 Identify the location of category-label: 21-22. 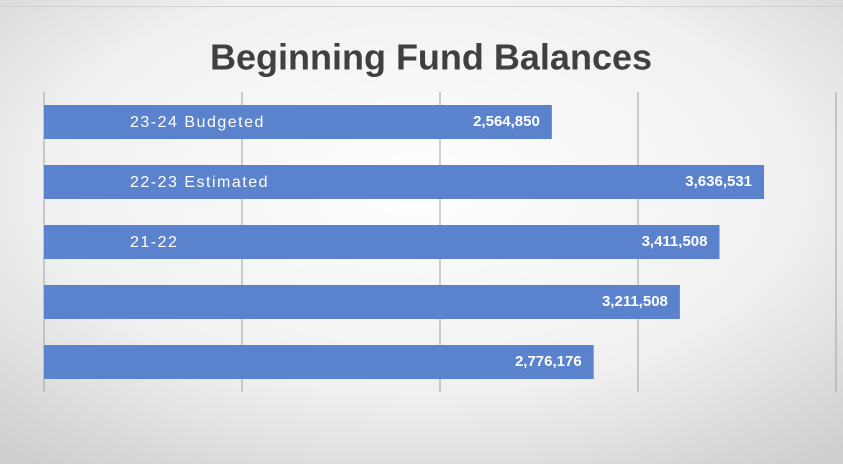
(154, 242).